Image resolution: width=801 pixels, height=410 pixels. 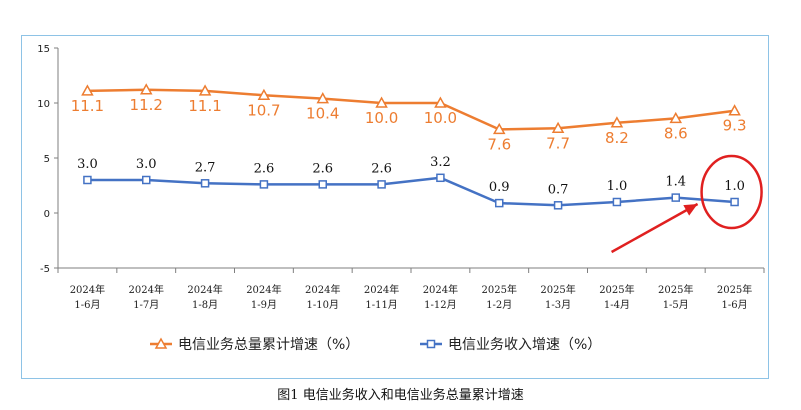 What do you see at coordinates (146, 105) in the screenshot?
I see `data-label: 11.2` at bounding box center [146, 105].